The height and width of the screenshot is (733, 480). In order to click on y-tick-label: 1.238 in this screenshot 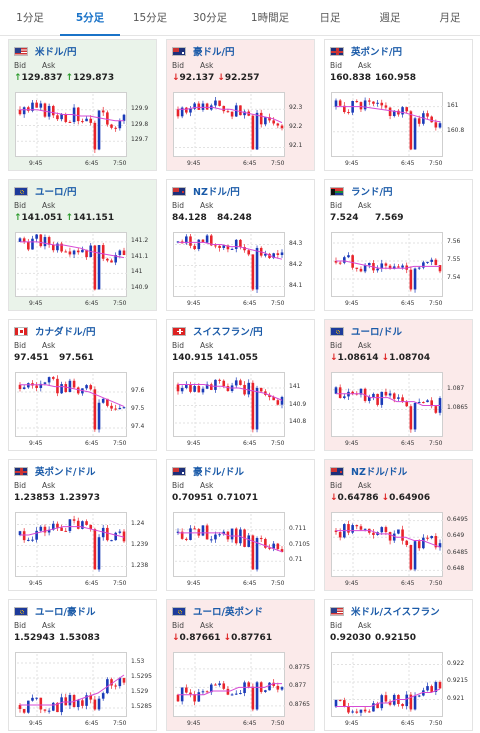, I will do `click(140, 565)`.